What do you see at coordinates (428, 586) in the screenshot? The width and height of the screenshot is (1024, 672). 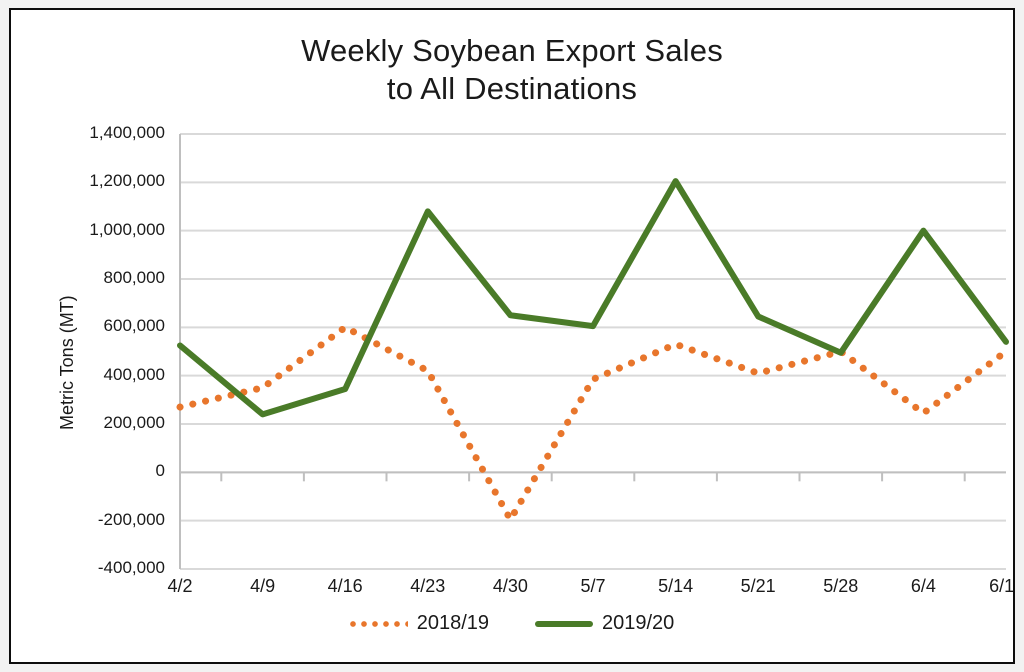 I see `x-tick-label: 4/23` at bounding box center [428, 586].